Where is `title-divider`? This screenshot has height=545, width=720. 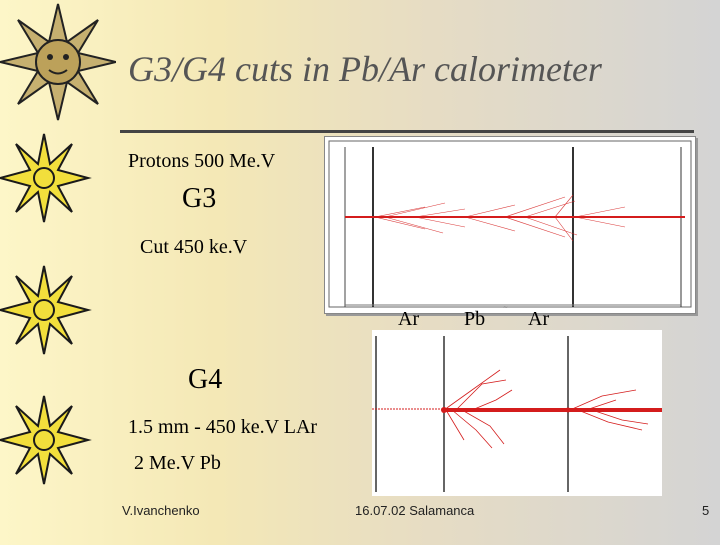
title-divider is located at coordinates (407, 131).